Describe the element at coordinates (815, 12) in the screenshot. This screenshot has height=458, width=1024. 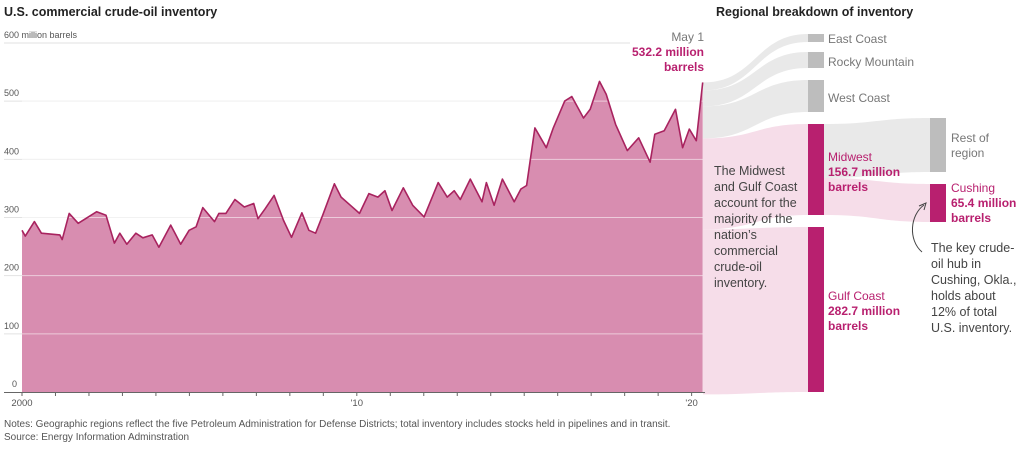
I see `sankey-title: Regional breakdown of inventory` at that location.